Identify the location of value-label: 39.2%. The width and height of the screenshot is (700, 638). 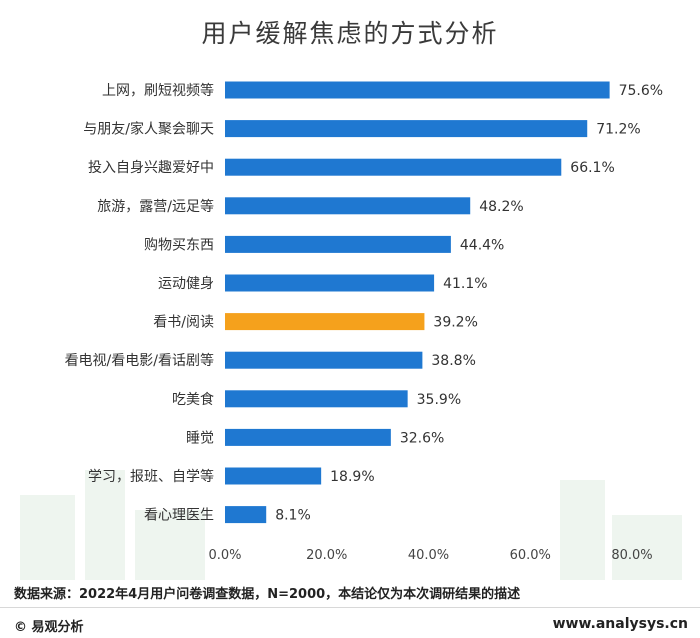
(455, 323).